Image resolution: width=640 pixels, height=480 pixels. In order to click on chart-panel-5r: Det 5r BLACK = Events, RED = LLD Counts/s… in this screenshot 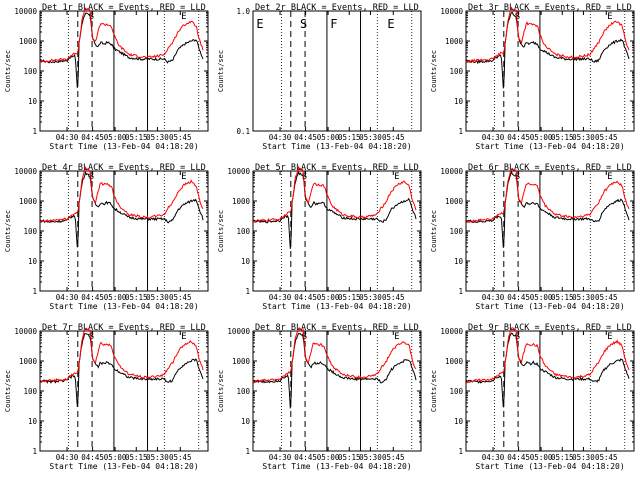, I will do `click(319, 237)`.